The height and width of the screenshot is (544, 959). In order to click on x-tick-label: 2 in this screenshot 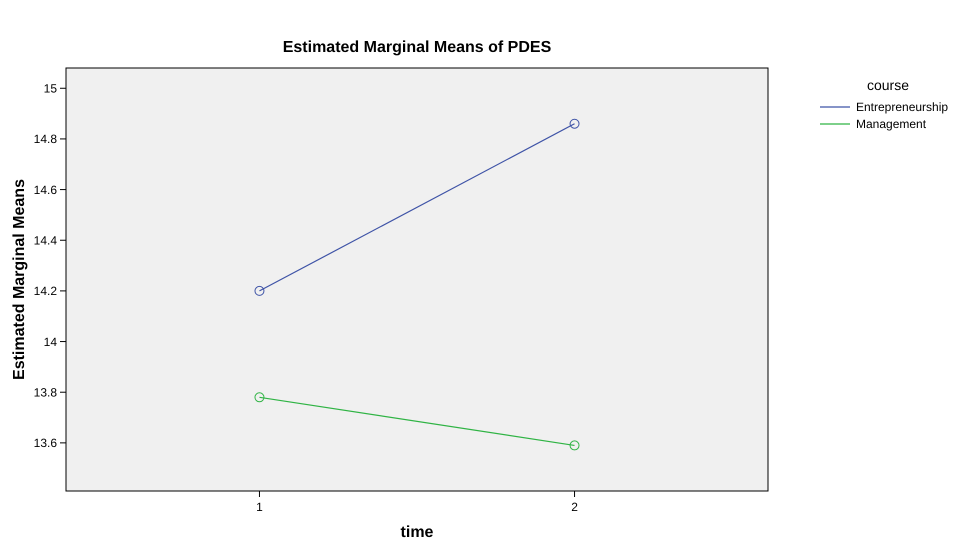, I will do `click(574, 507)`.